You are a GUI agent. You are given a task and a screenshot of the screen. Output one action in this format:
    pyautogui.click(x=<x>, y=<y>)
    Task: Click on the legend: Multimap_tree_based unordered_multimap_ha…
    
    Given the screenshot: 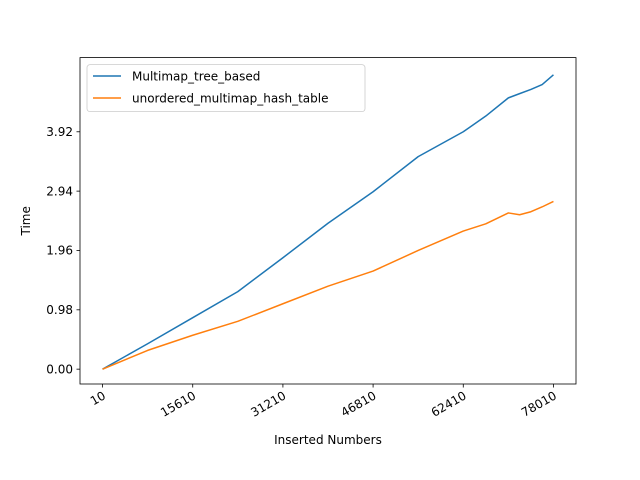 What is the action you would take?
    pyautogui.click(x=226, y=88)
    